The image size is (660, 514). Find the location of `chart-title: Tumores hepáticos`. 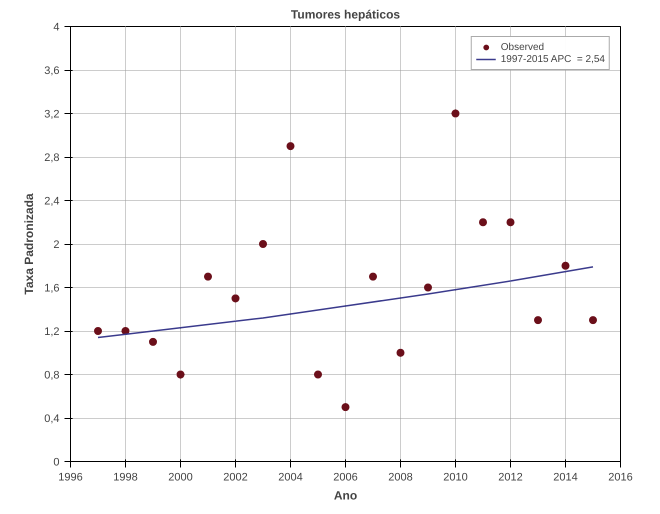

chart-title: Tumores hepáticos is located at coordinates (345, 15).